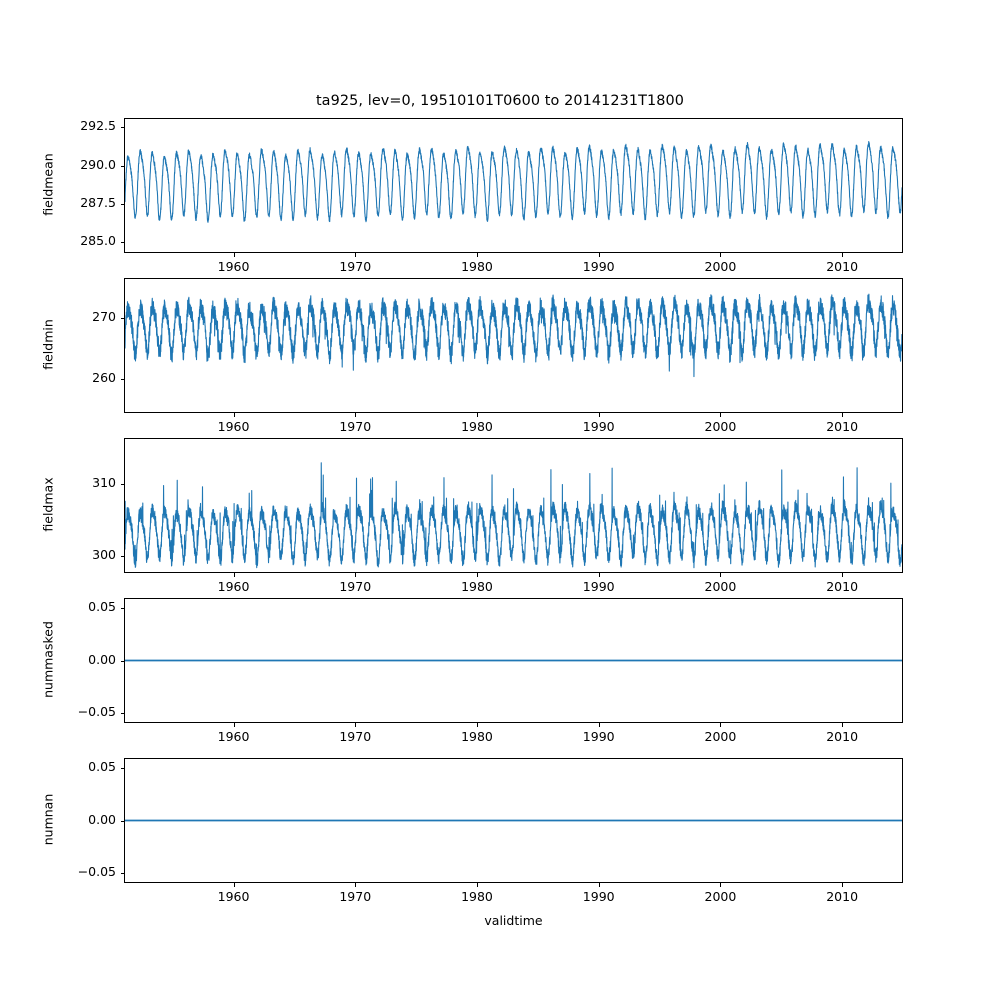  Describe the element at coordinates (513, 920) in the screenshot. I see `xlabel-validtime: validtime` at that location.